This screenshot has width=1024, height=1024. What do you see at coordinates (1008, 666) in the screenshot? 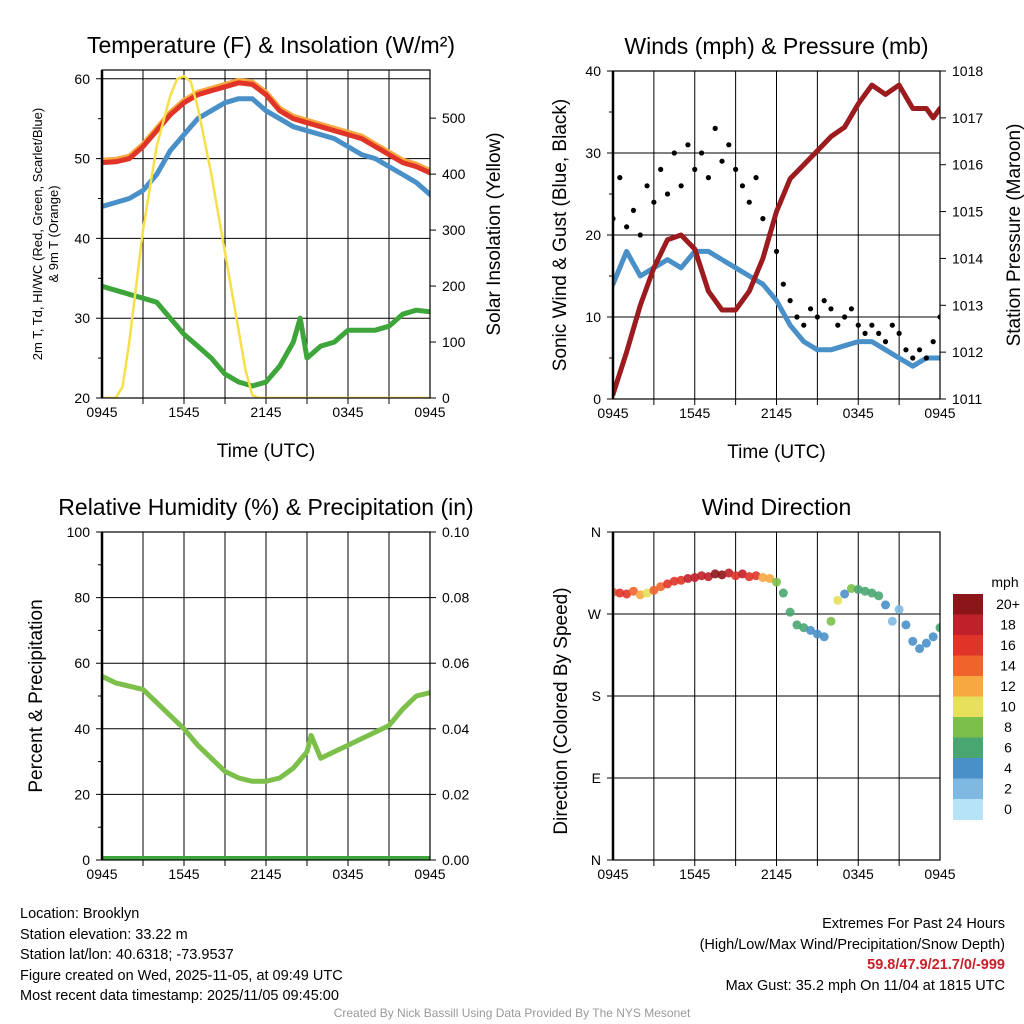
I see `colorbar-label: 14` at bounding box center [1008, 666].